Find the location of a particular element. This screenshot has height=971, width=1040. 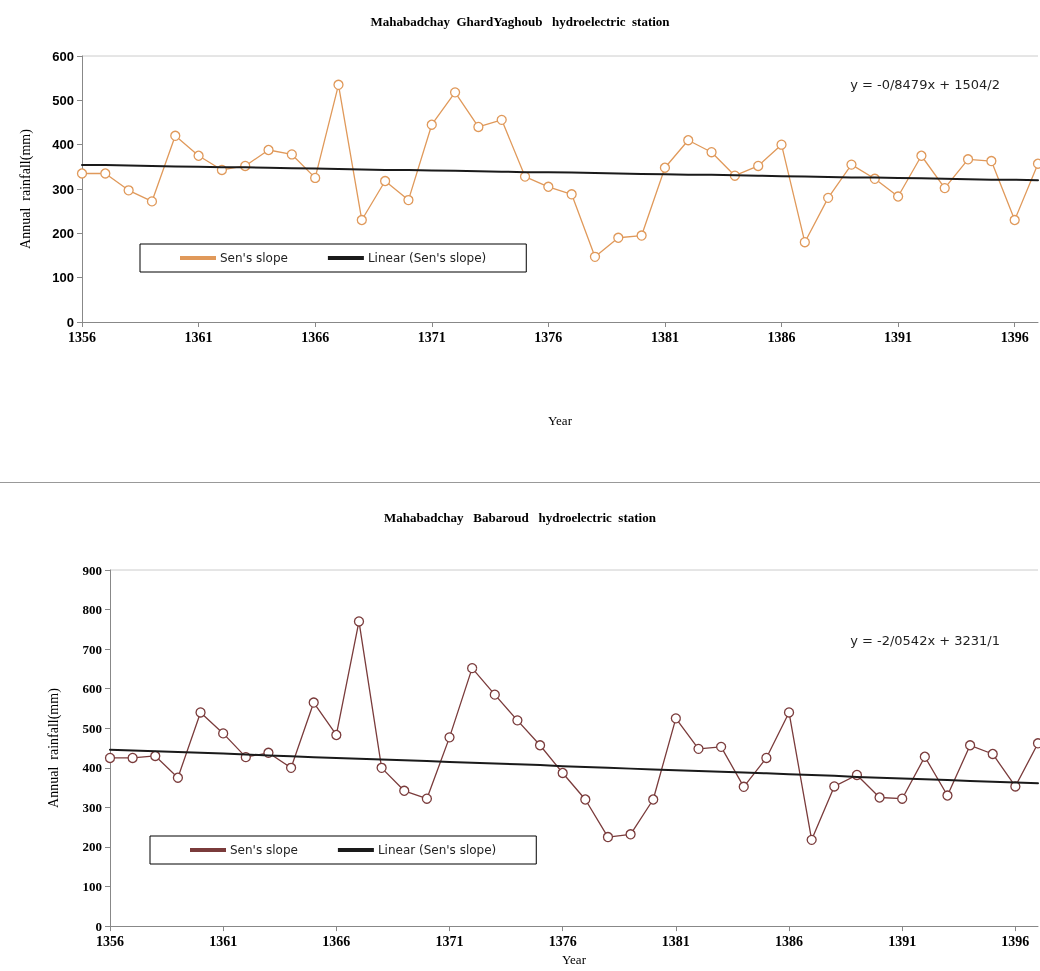

legend-label: Linear (Sen's slope) is located at coordinates (437, 850).